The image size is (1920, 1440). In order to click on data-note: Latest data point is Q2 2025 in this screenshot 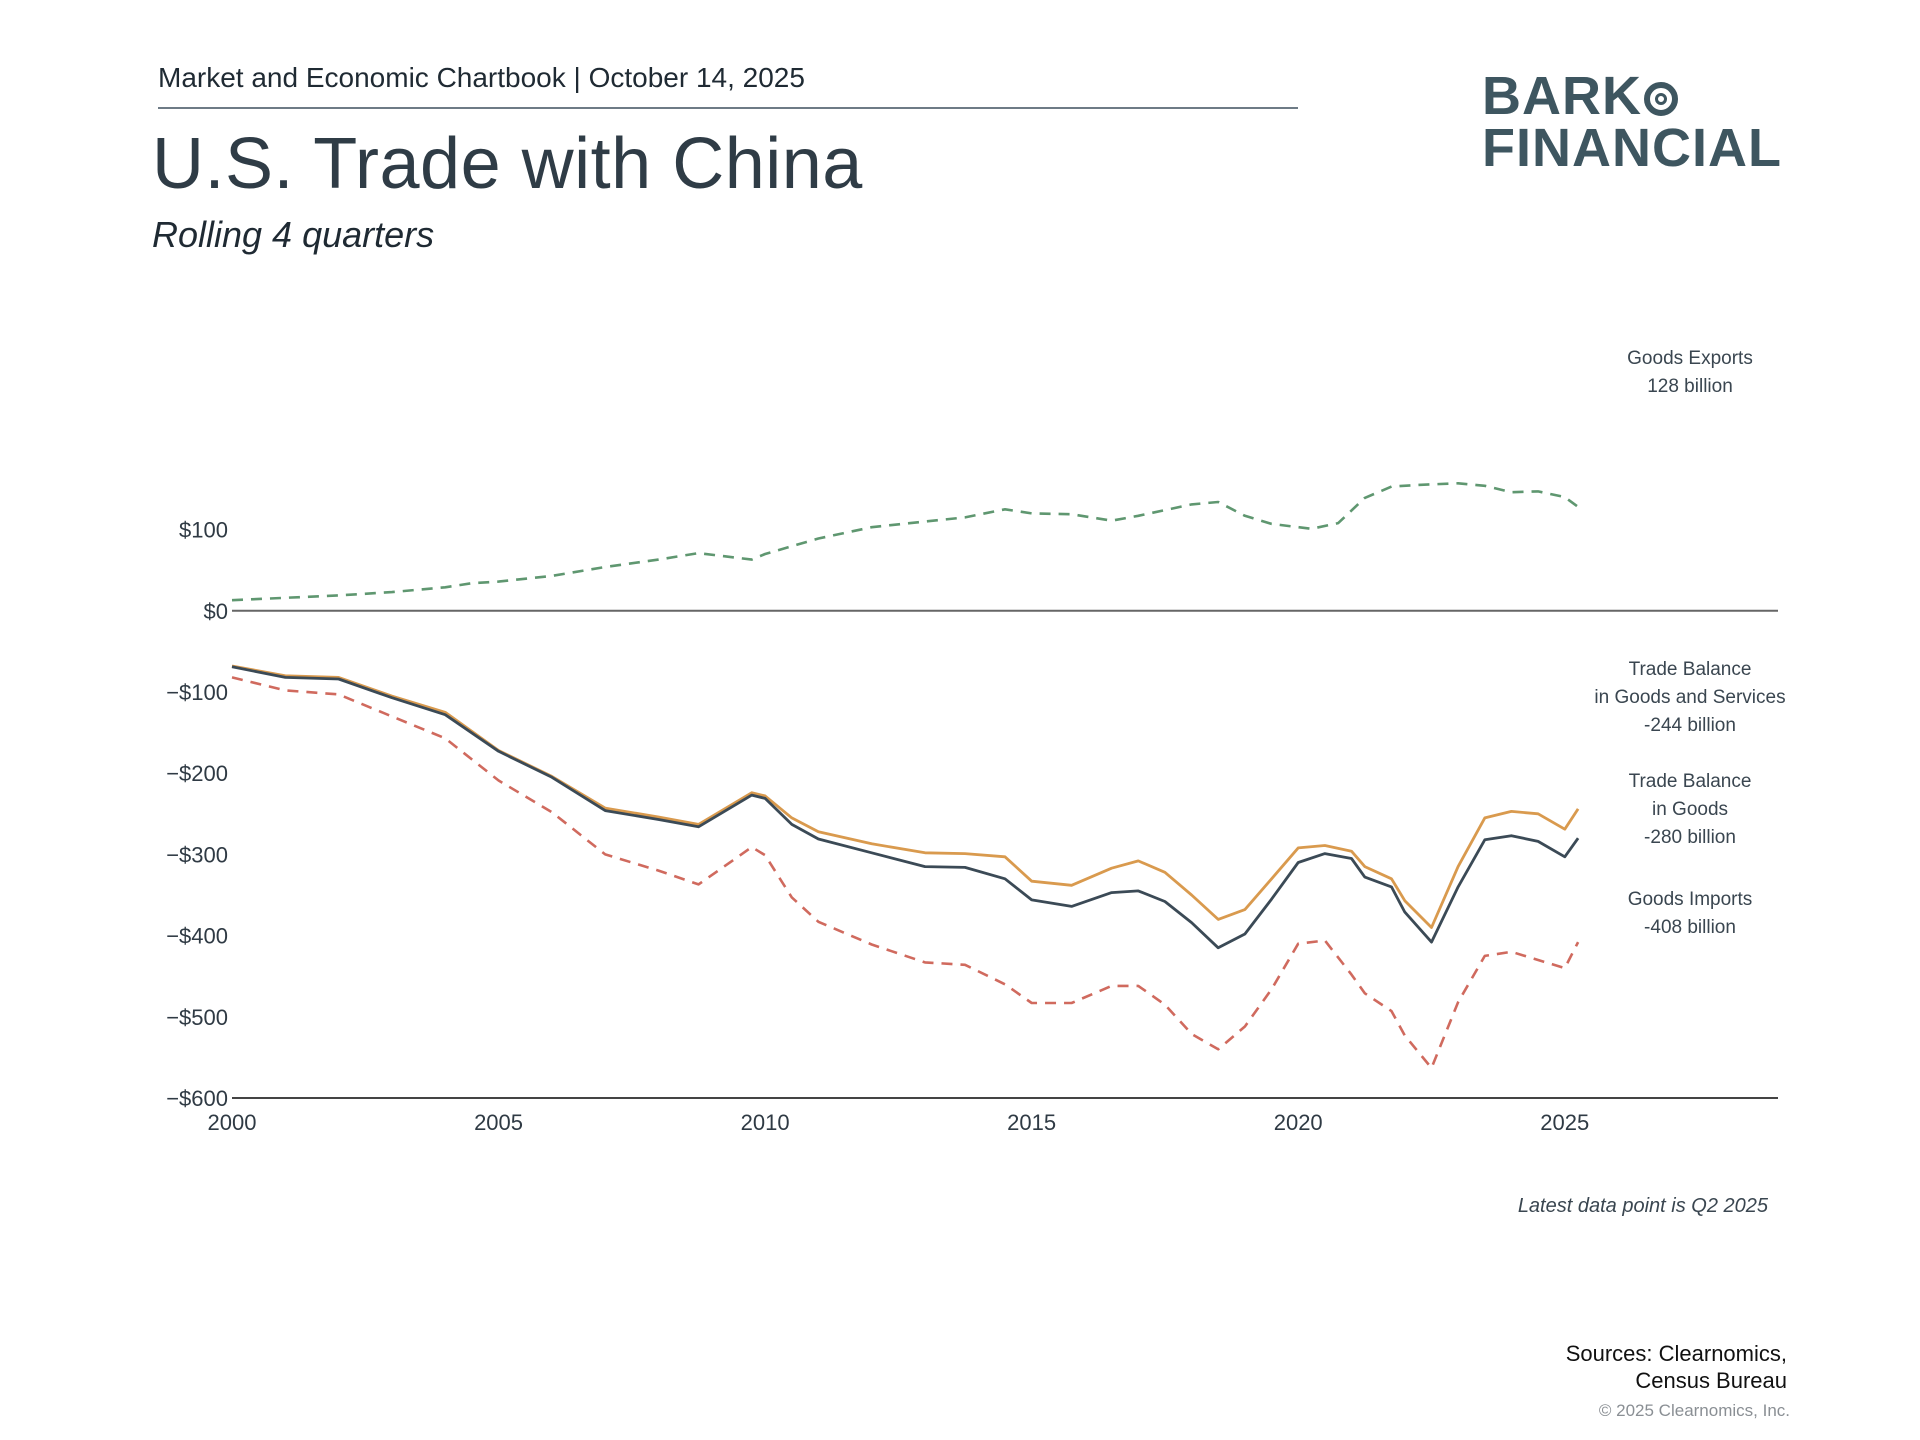, I will do `click(1642, 1206)`.